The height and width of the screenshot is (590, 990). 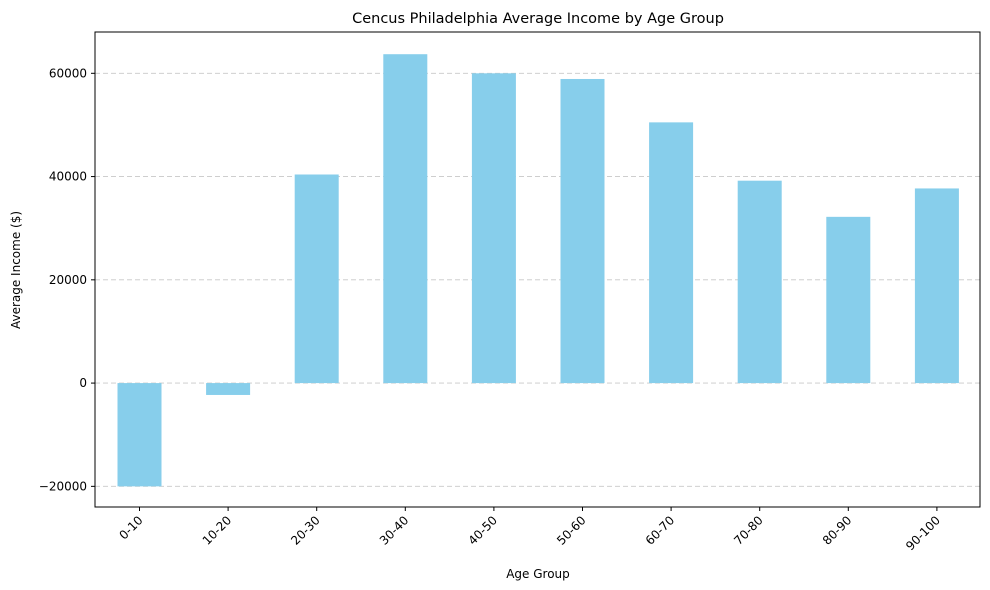 I want to click on y-tick-label: −20000, so click(x=63, y=486).